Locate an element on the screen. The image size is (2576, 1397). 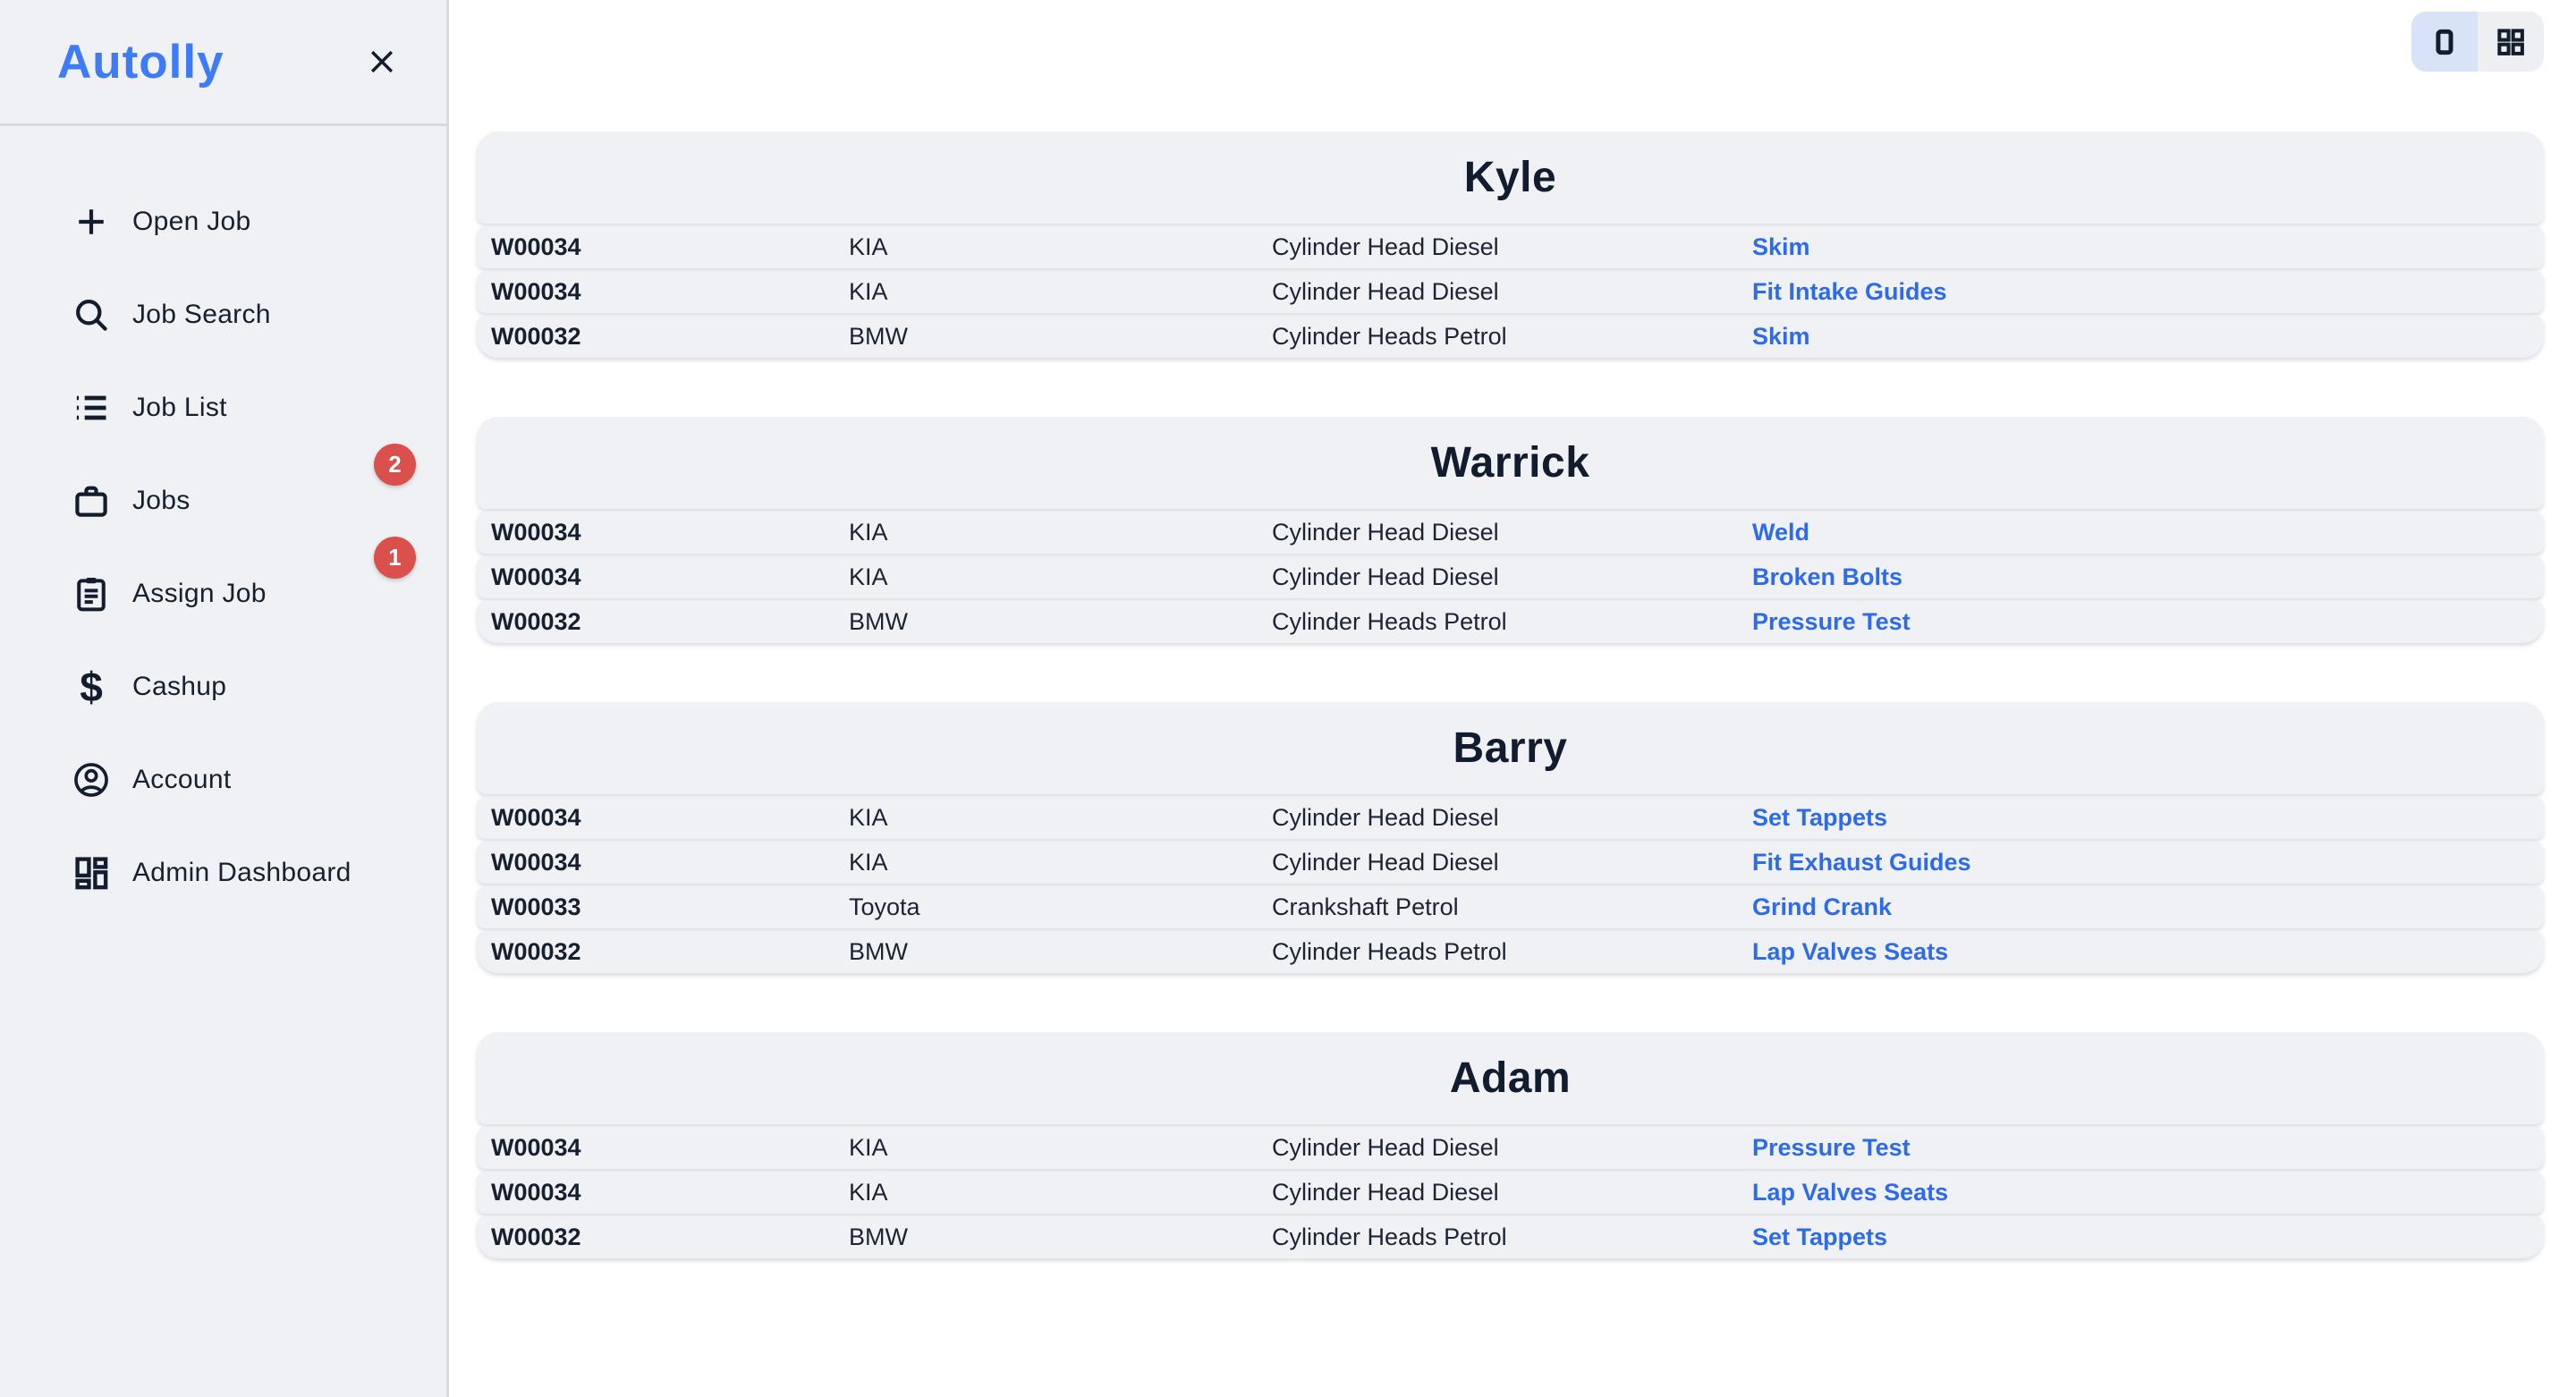
card-header: Warrick is located at coordinates (1510, 463).